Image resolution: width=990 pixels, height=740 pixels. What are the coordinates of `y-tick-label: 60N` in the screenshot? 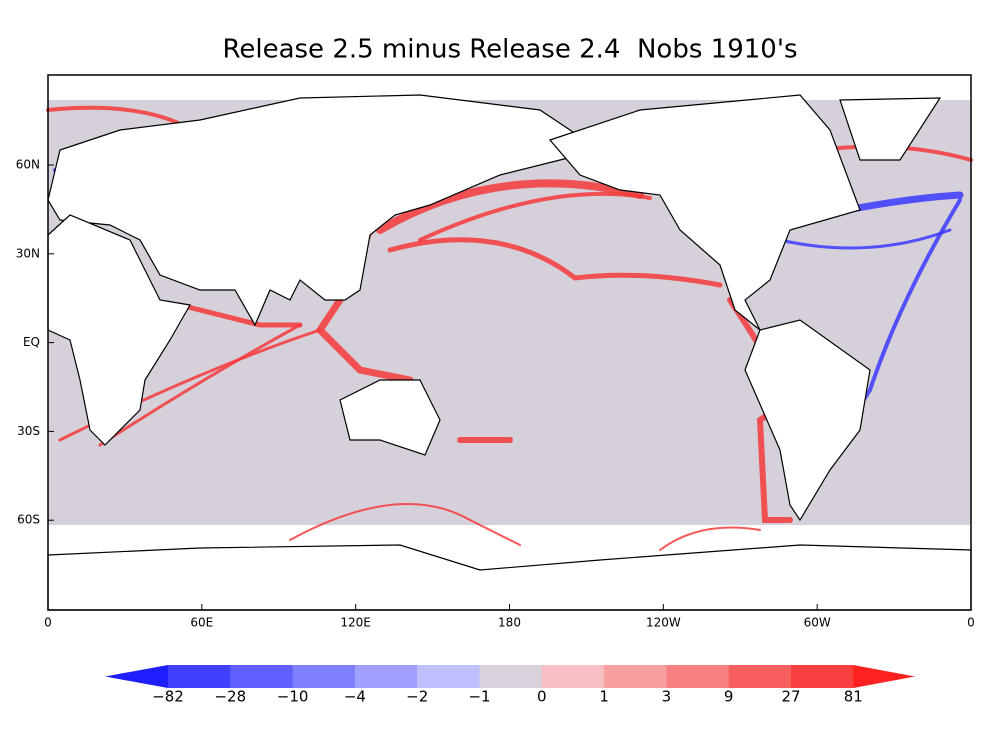 It's located at (28, 165).